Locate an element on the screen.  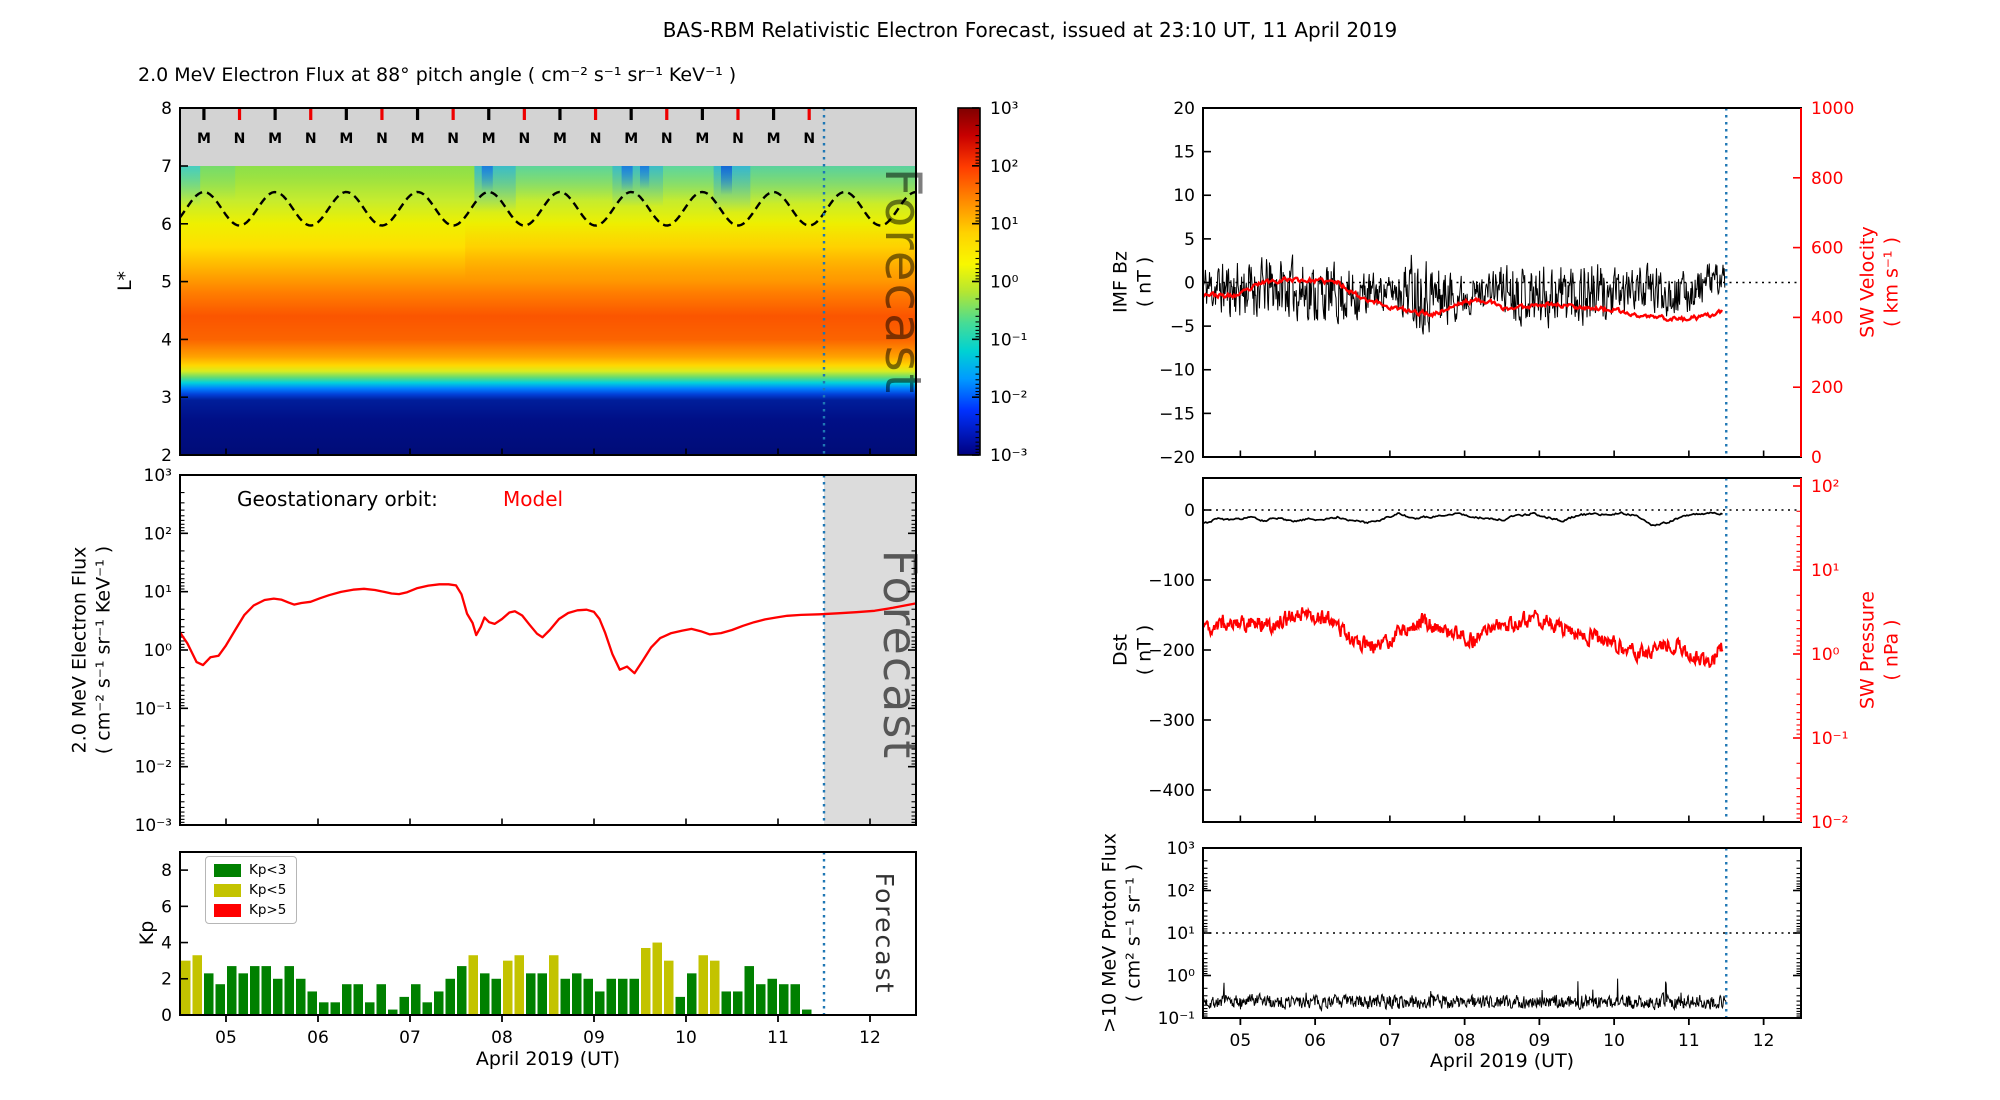
dst-ylabel: Dst ( nT ) is located at coordinates (1132, 650).